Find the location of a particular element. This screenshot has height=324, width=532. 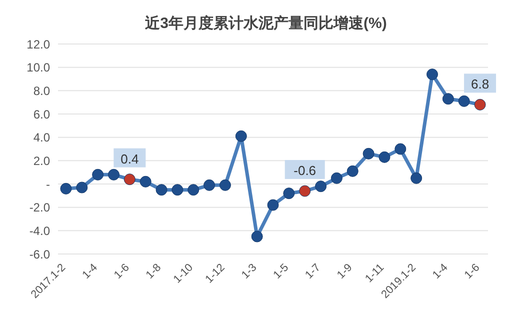

x-tick-label: 1-7 is located at coordinates (313, 272).